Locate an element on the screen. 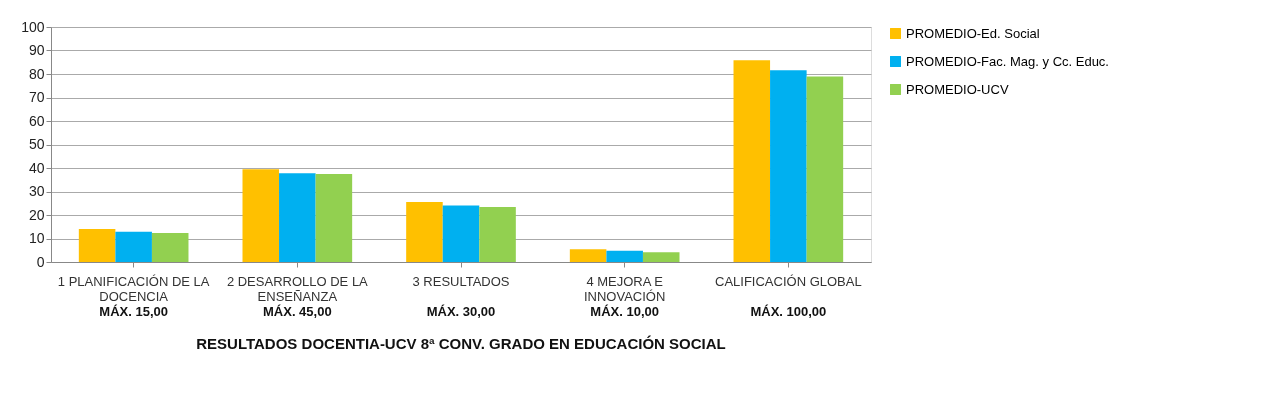  y-tick-label: 50 is located at coordinates (36, 144).